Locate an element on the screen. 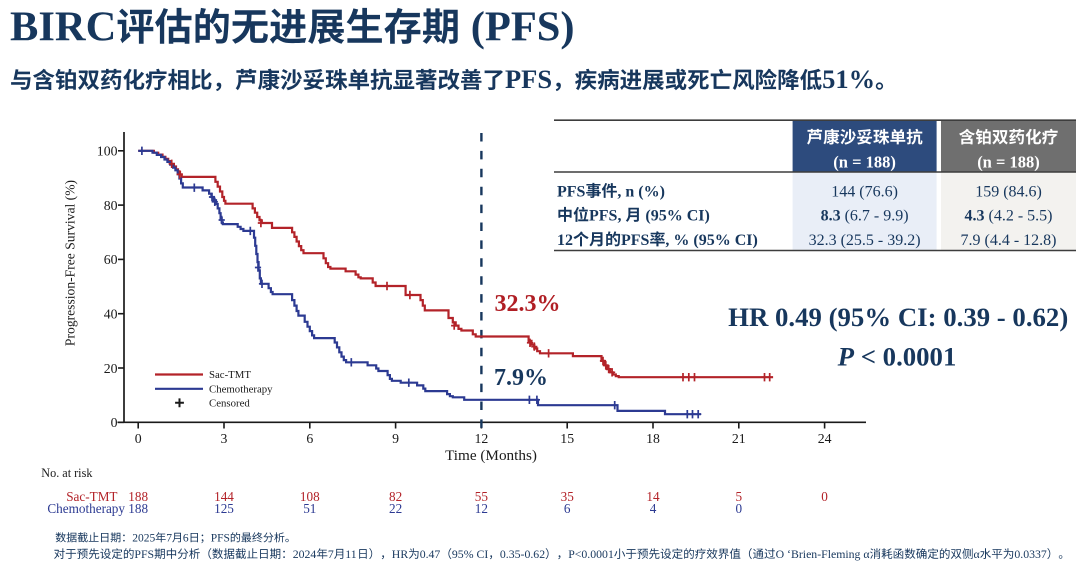 The image size is (1080, 567). svg-text: < 0.0001 is located at coordinates (905, 357).